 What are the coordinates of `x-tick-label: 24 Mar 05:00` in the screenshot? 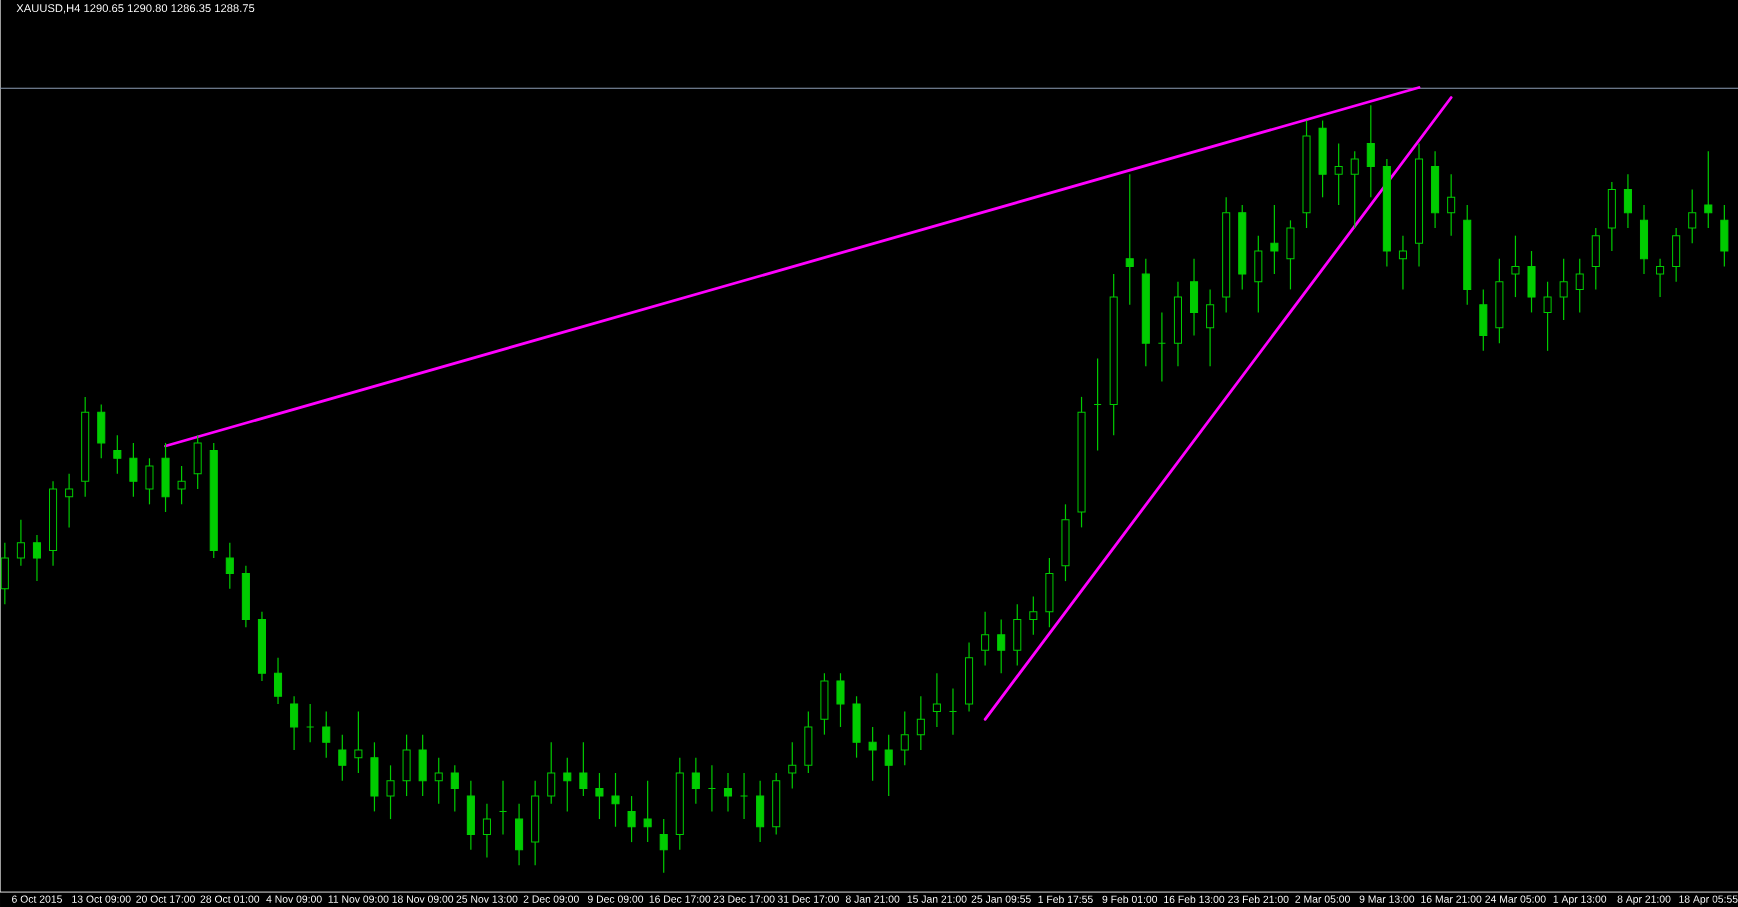 It's located at (1515, 899).